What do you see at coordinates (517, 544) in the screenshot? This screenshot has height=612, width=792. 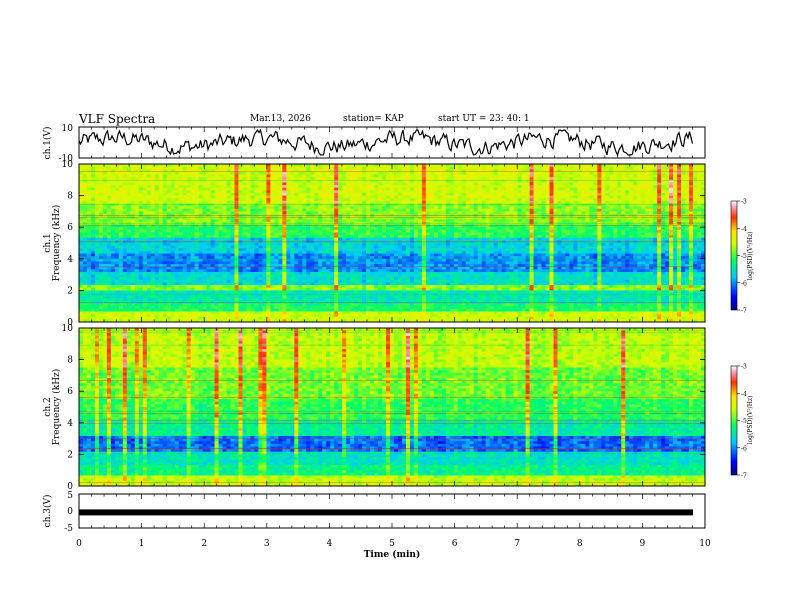 I see `time-xtick-7: 7` at bounding box center [517, 544].